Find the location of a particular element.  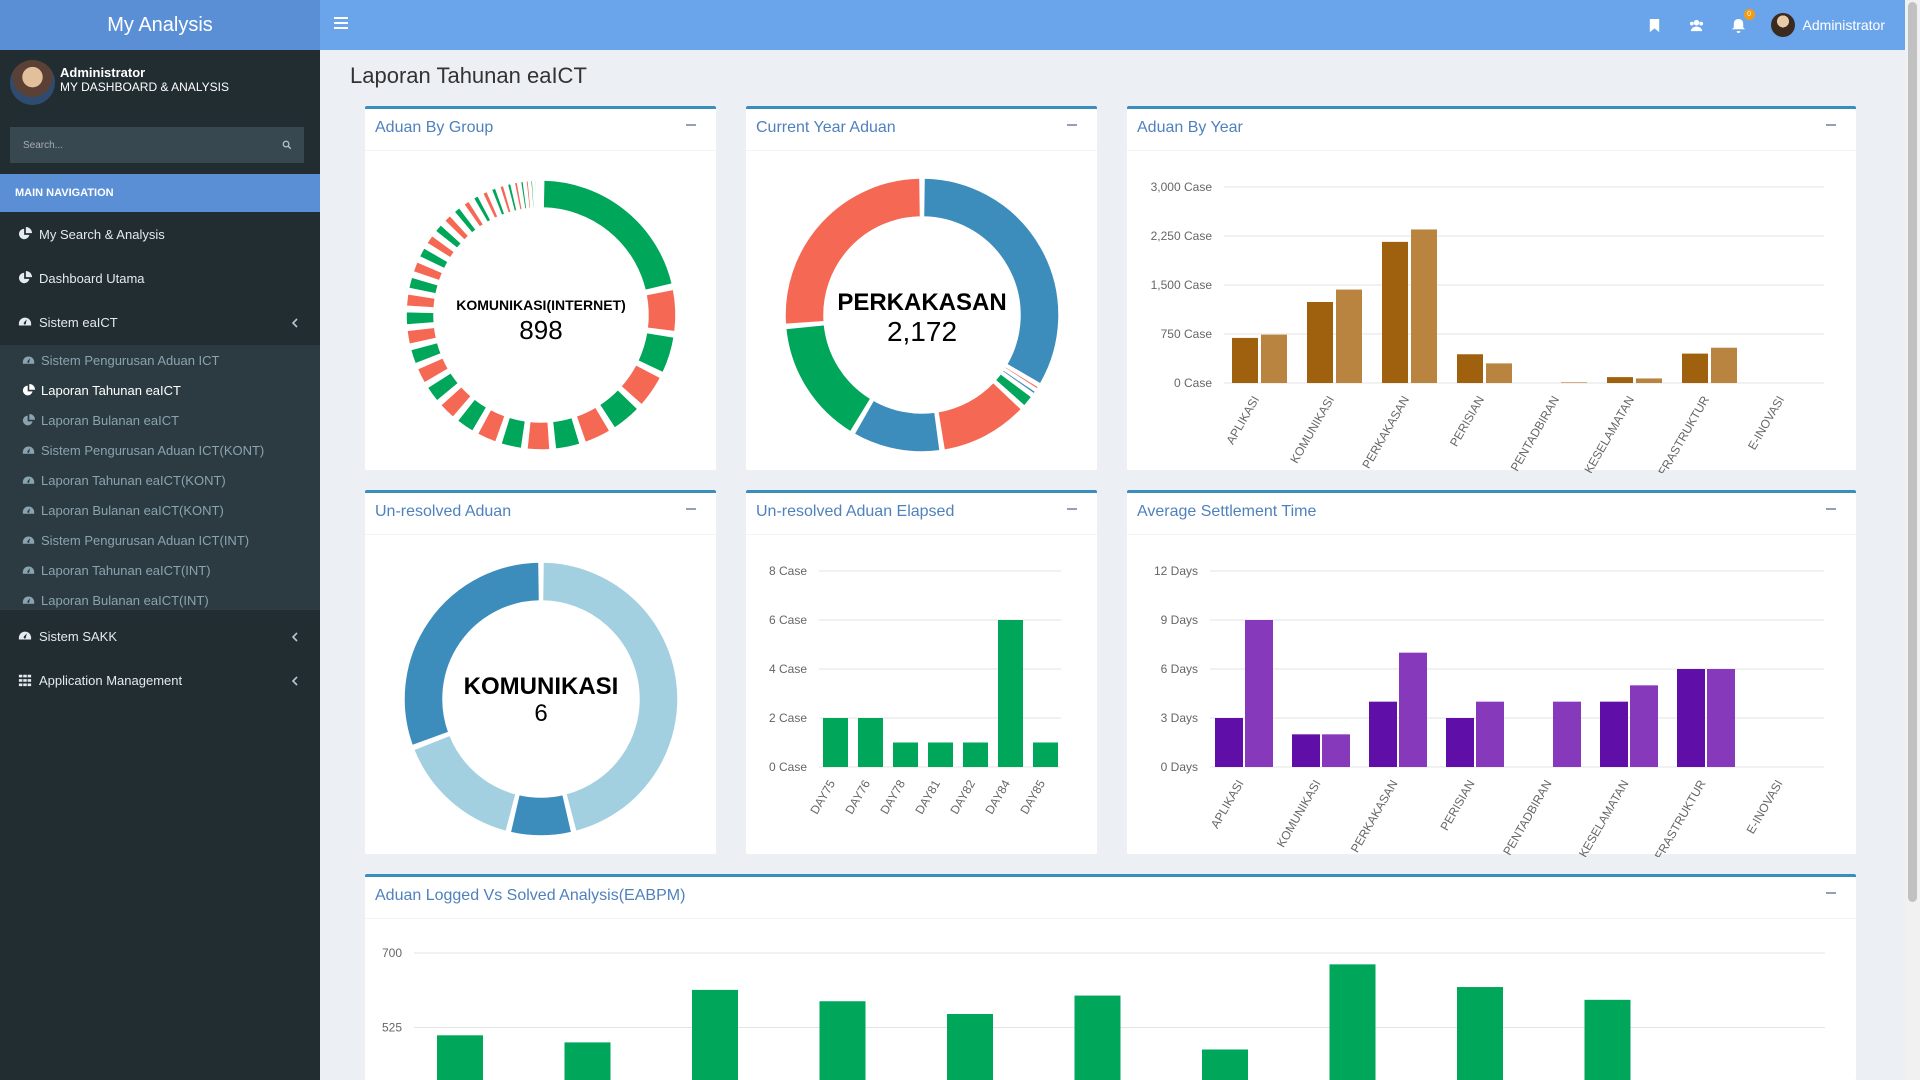

bookmark-icon is located at coordinates (1655, 25).